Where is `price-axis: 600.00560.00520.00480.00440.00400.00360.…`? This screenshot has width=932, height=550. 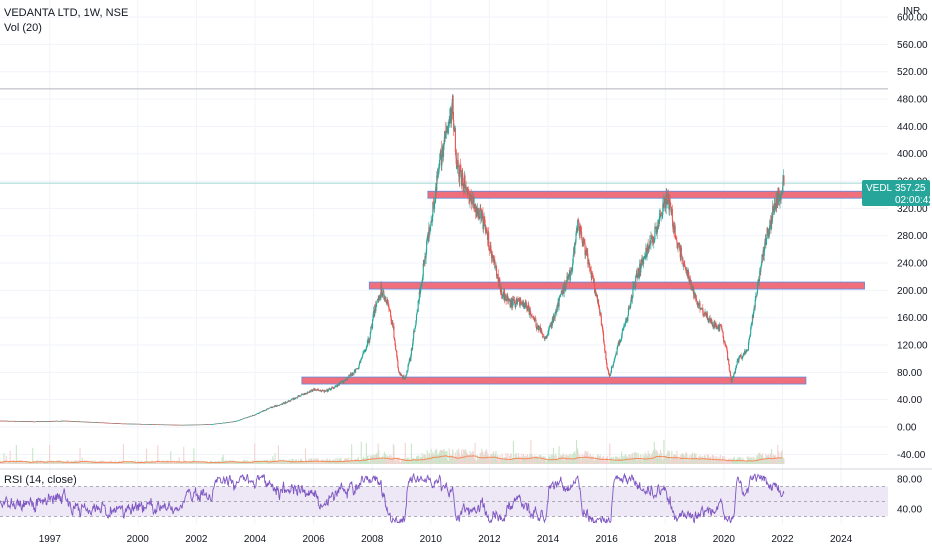
price-axis: 600.00560.00520.00480.00440.00400.00360.… is located at coordinates (912, 264).